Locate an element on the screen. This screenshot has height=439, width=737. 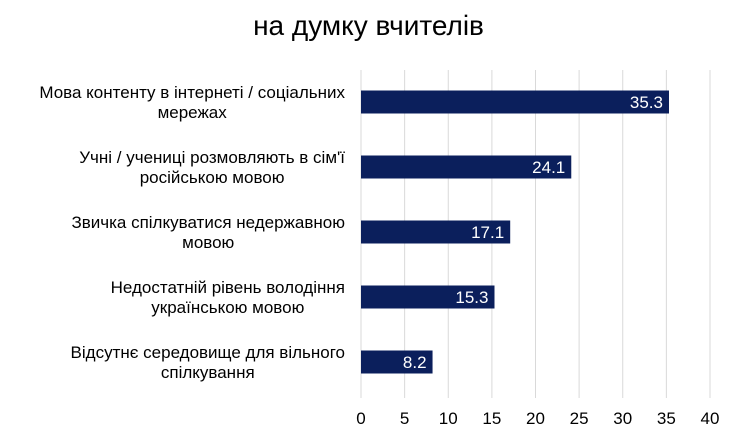
x-tick-label: 30 is located at coordinates (622, 418).